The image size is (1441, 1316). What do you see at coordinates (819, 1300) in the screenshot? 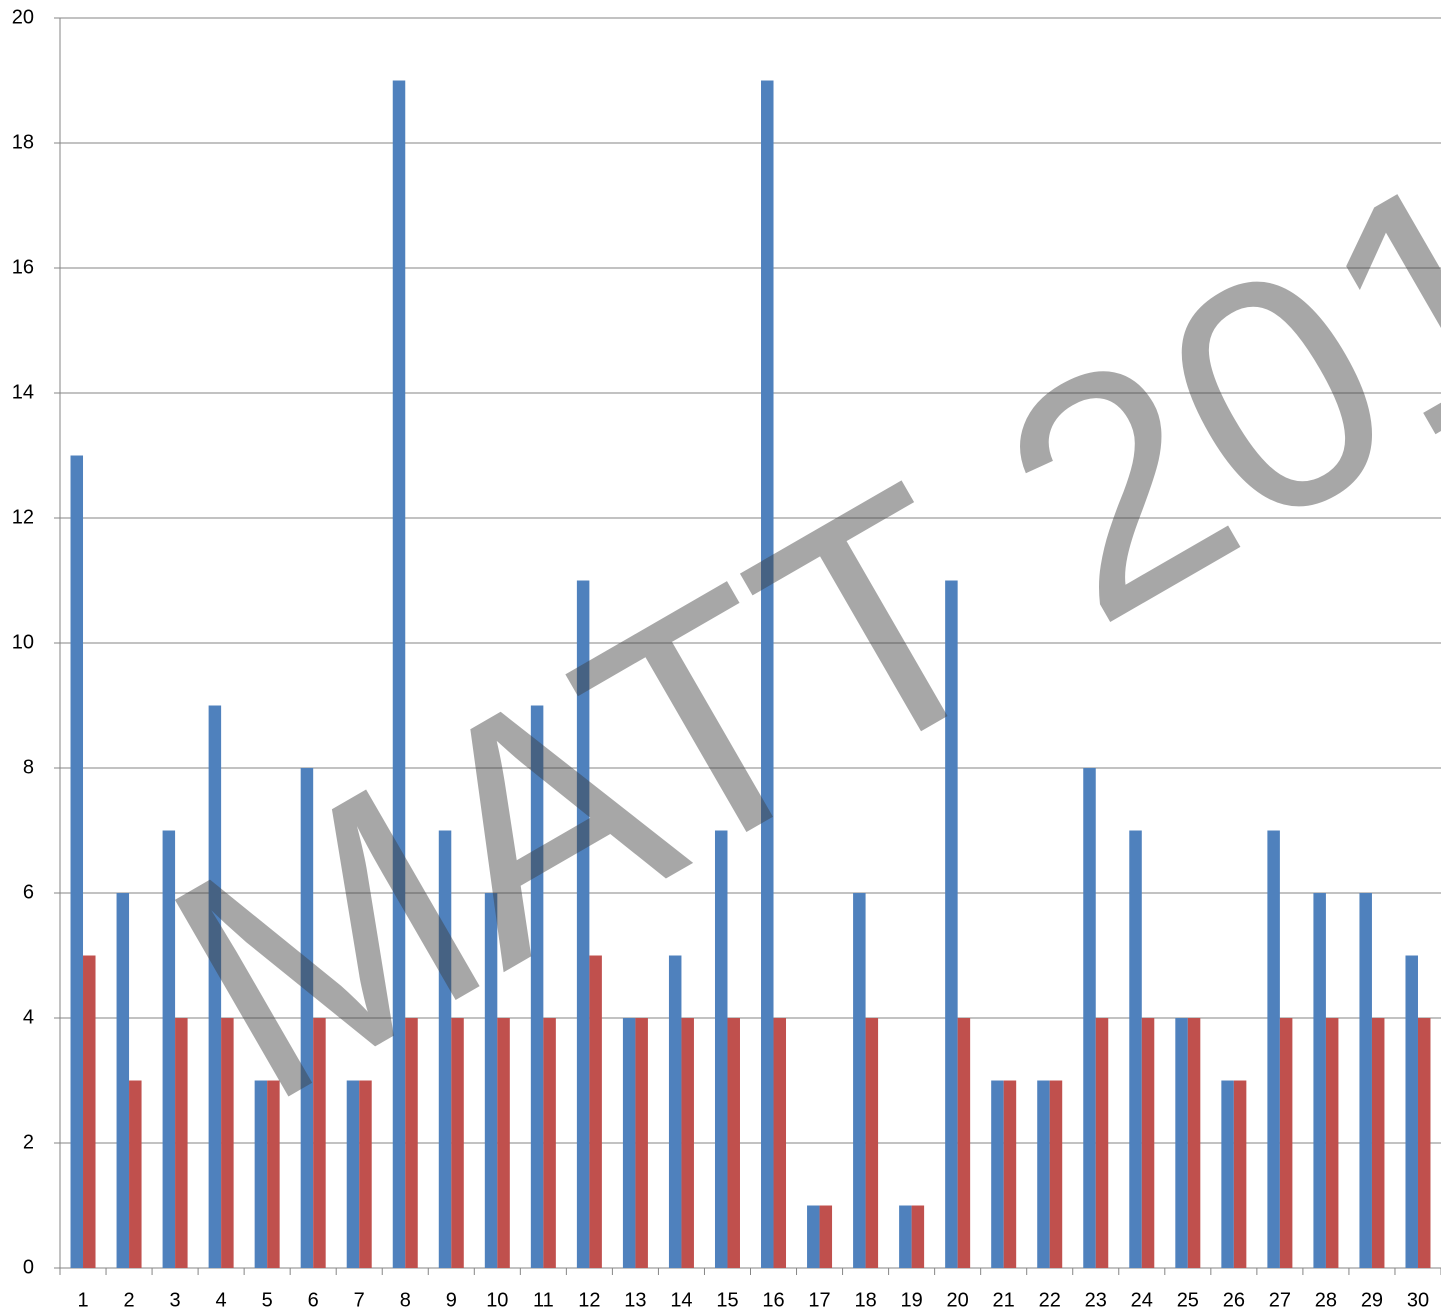
I see `x-tick-label: 17` at bounding box center [819, 1300].